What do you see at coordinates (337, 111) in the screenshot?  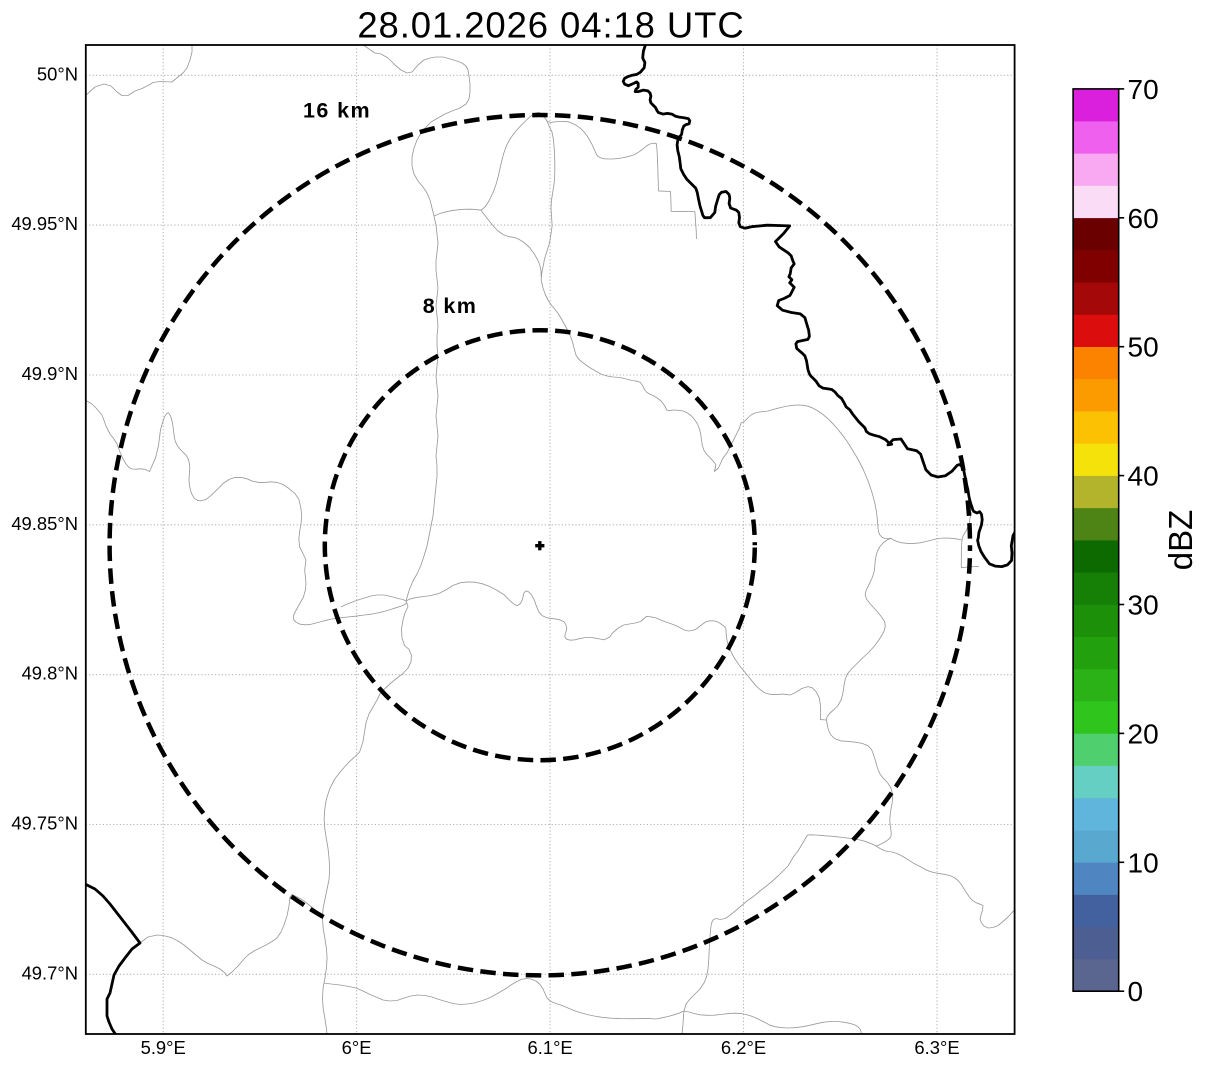 I see `svg-text: 16 km` at bounding box center [337, 111].